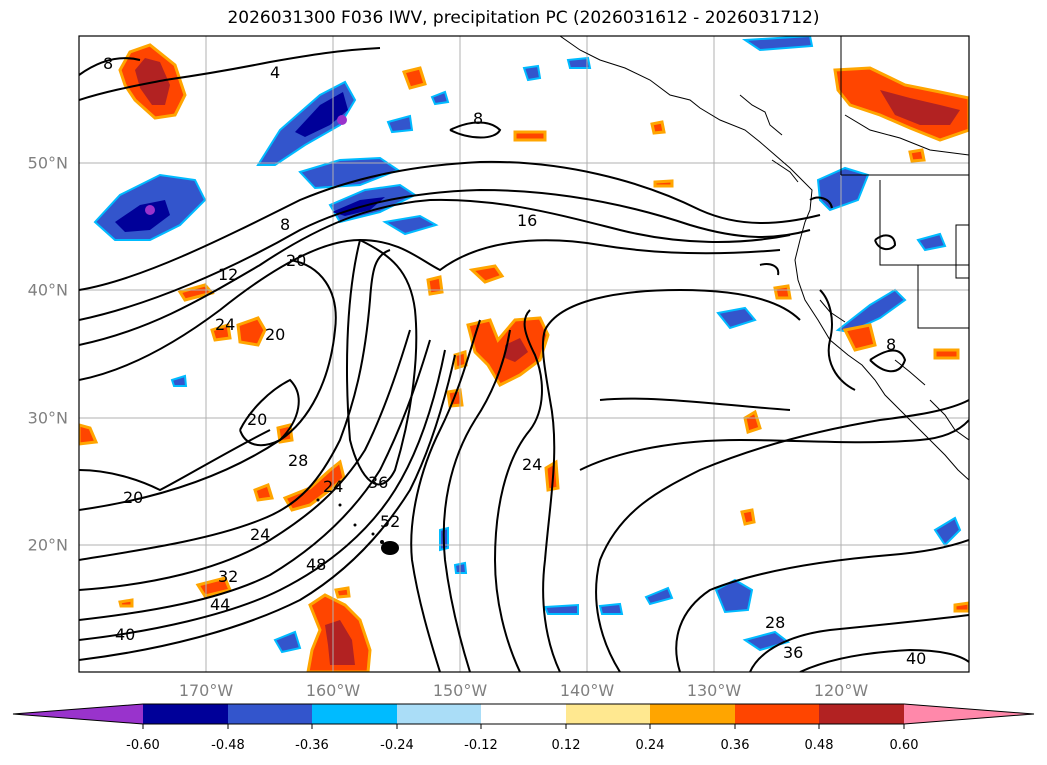 The height and width of the screenshot is (765, 1047). Describe the element at coordinates (316, 564) in the screenshot. I see `contour-label: 48` at that location.